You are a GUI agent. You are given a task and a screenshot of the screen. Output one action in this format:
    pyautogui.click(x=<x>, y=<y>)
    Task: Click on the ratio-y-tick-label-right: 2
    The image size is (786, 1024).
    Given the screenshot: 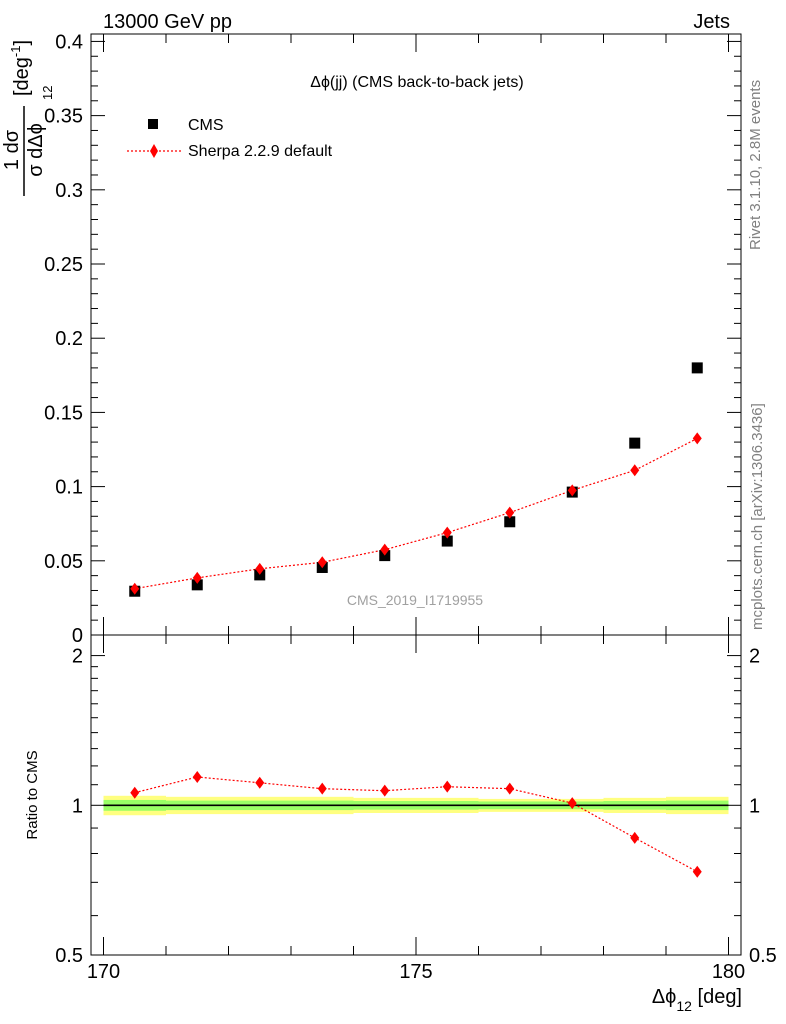 What is the action you would take?
    pyautogui.click(x=754, y=657)
    